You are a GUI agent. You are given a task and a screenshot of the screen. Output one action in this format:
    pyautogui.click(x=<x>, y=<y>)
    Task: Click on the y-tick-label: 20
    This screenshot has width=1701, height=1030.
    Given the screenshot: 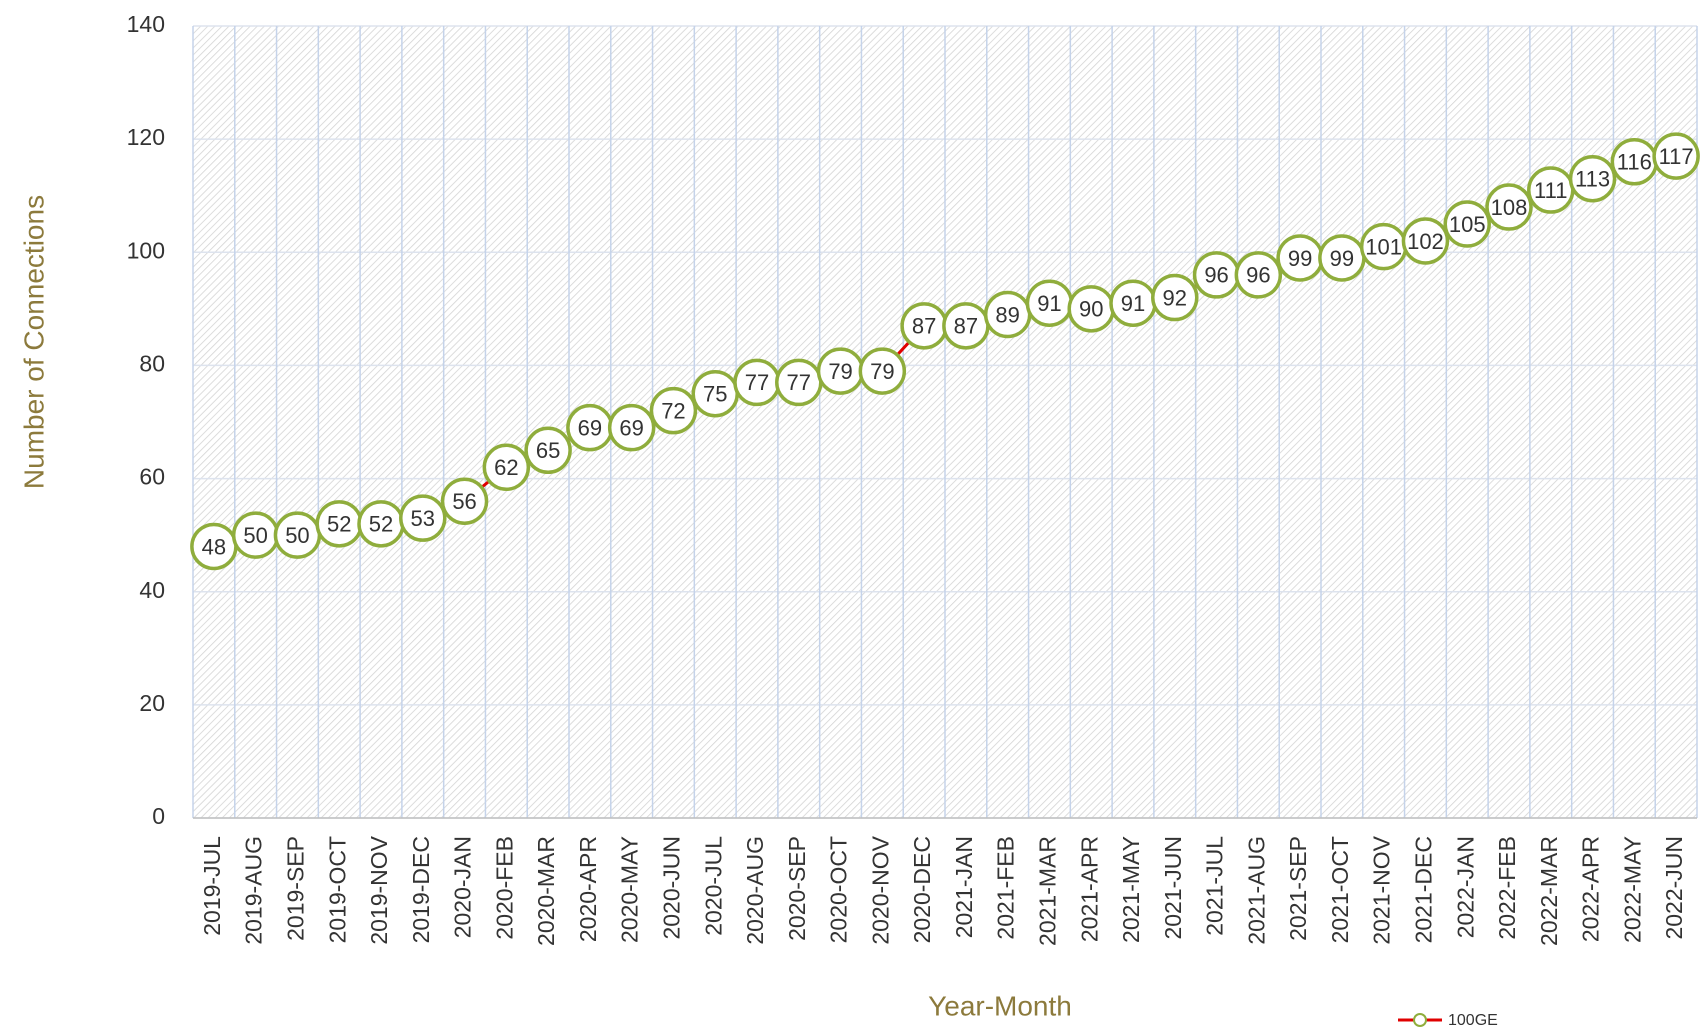 What is the action you would take?
    pyautogui.click(x=152, y=703)
    